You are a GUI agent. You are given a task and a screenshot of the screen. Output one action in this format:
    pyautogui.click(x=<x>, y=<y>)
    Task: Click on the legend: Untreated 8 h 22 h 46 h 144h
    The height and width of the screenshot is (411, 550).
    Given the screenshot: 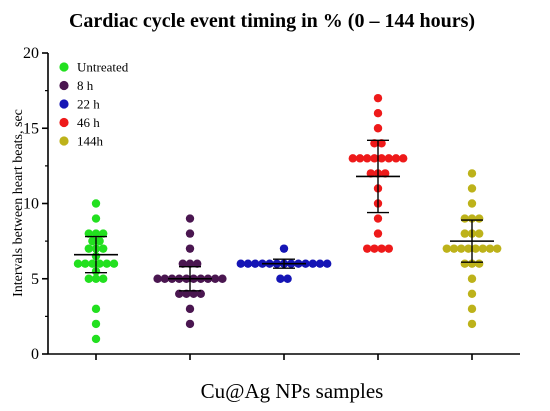 What is the action you would take?
    pyautogui.click(x=94, y=104)
    